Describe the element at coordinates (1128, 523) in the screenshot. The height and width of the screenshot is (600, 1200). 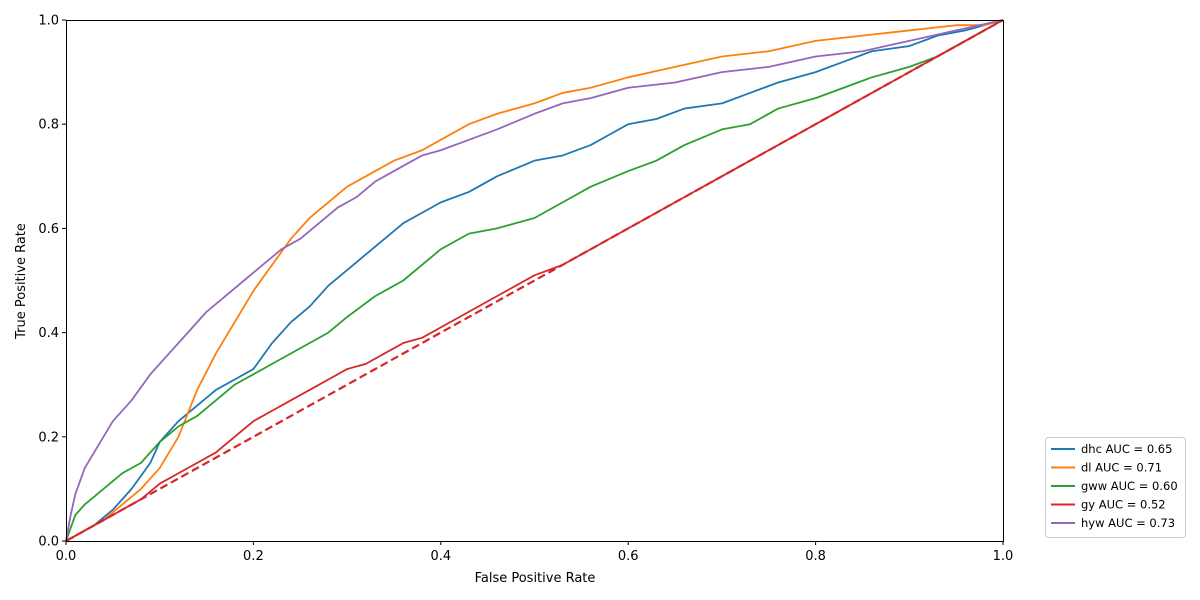
I see `legend-label: hyw AUC = 0.73` at that location.